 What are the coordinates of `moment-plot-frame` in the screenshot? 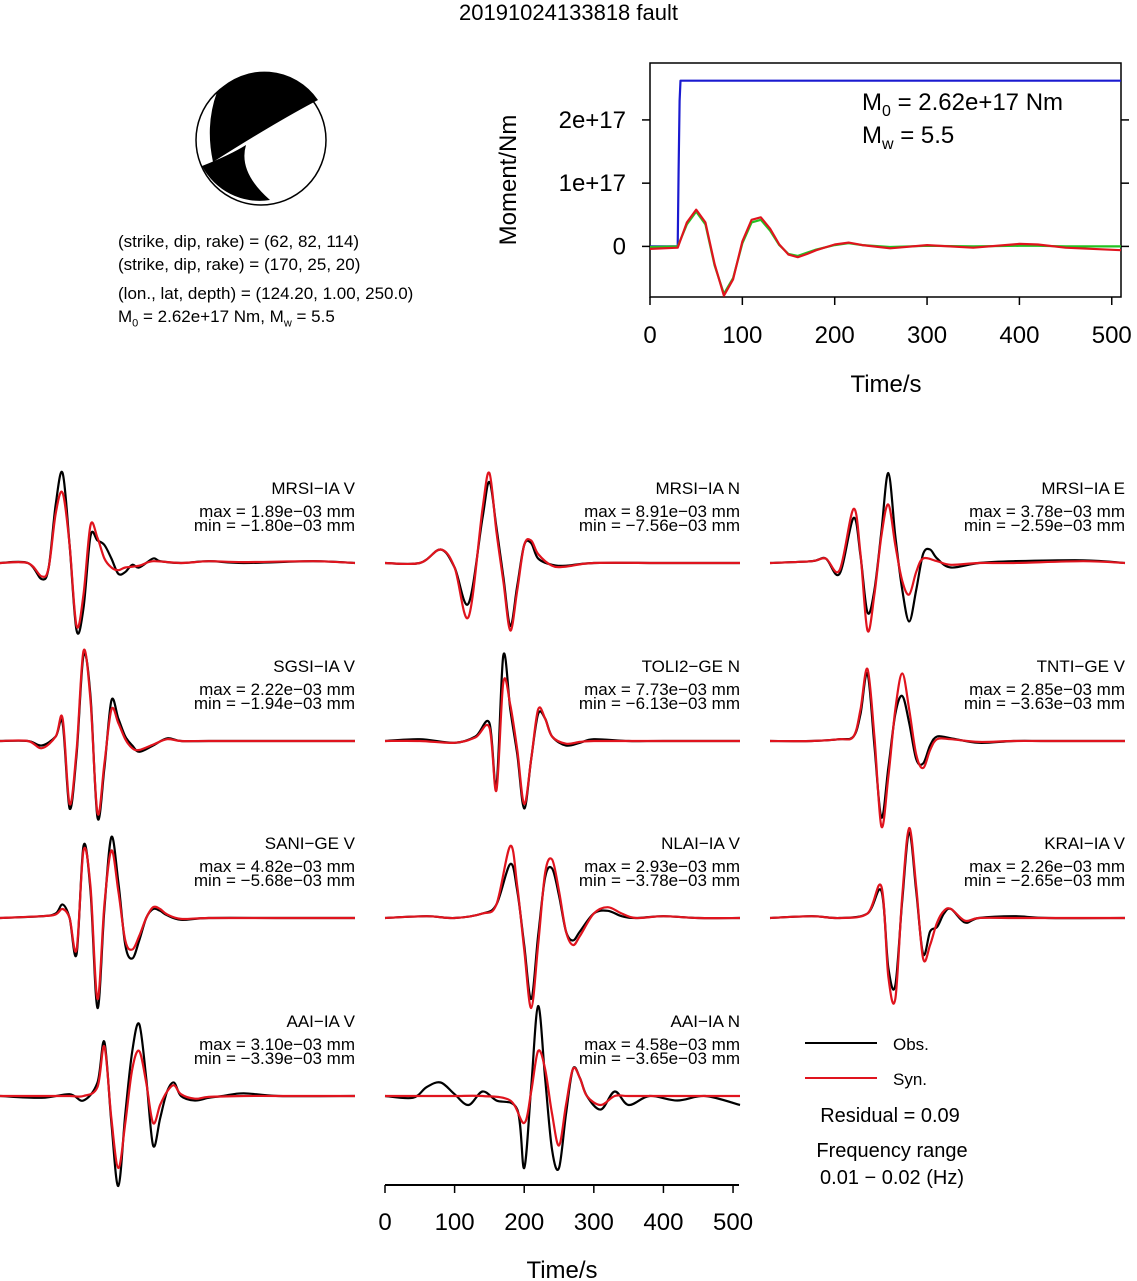 It's located at (885, 180).